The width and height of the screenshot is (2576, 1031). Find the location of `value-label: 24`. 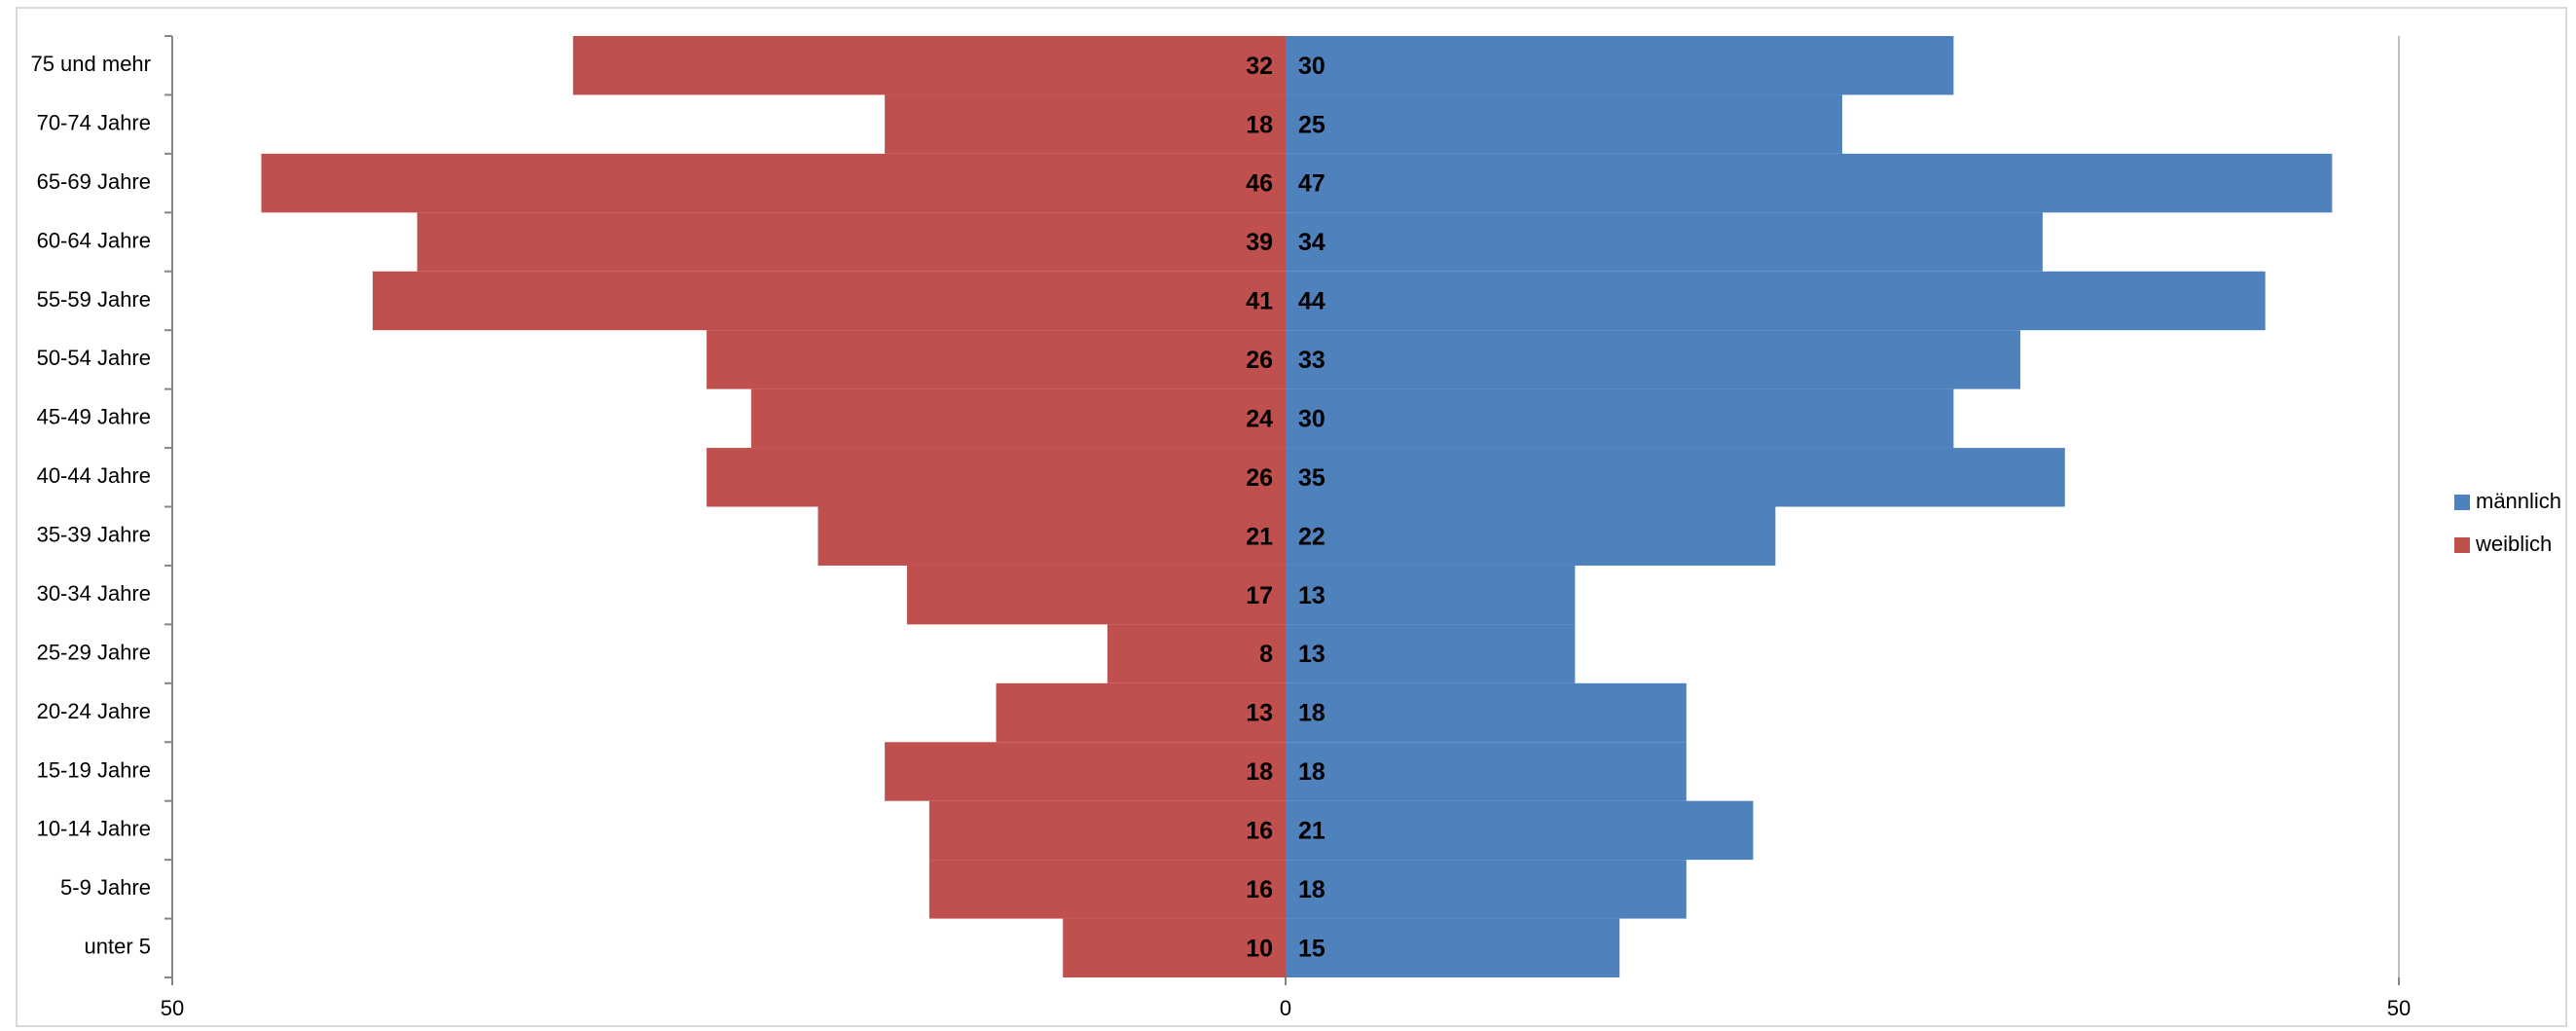

value-label: 24 is located at coordinates (1259, 418).